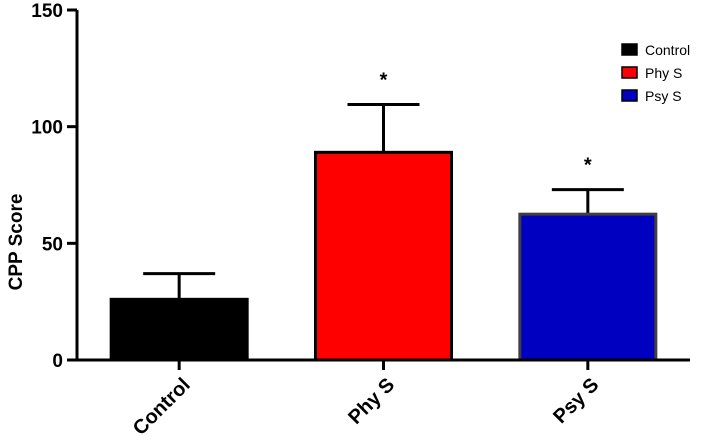 This screenshot has height=443, width=708. I want to click on y-tick-label: 50, so click(52, 244).